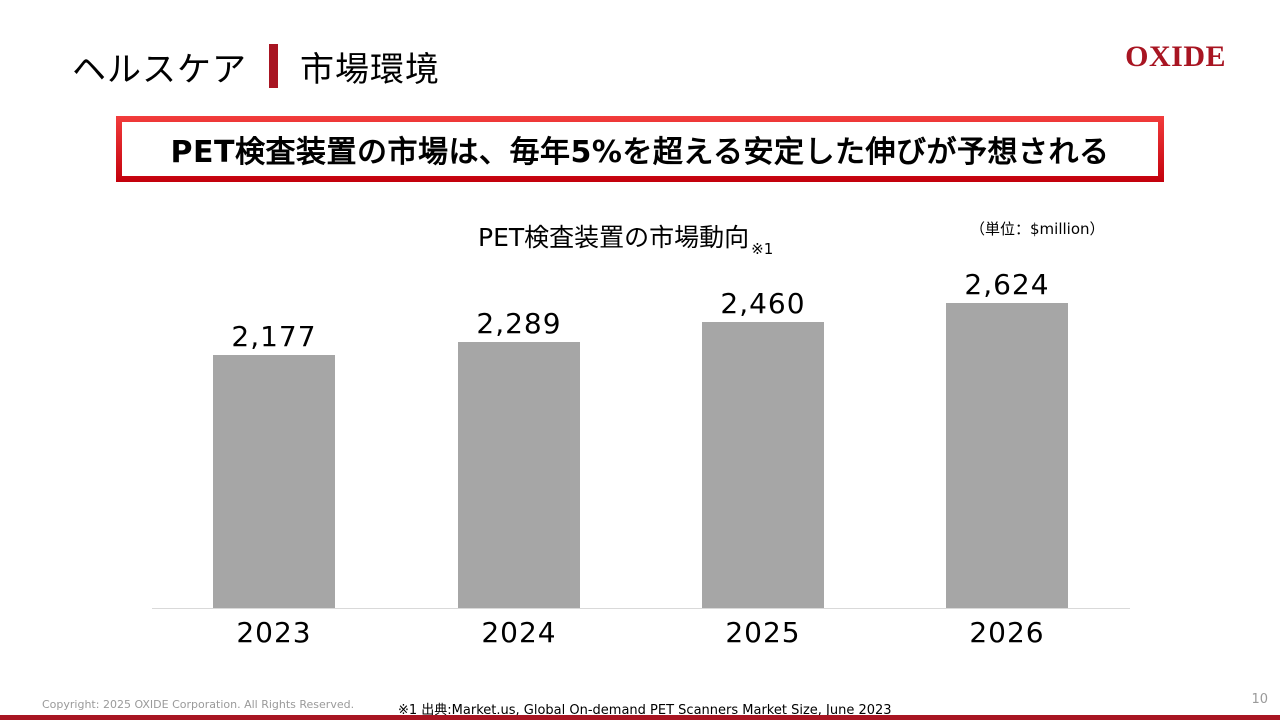 The image size is (1280, 720). I want to click on x-axis-label: 2023, so click(274, 632).